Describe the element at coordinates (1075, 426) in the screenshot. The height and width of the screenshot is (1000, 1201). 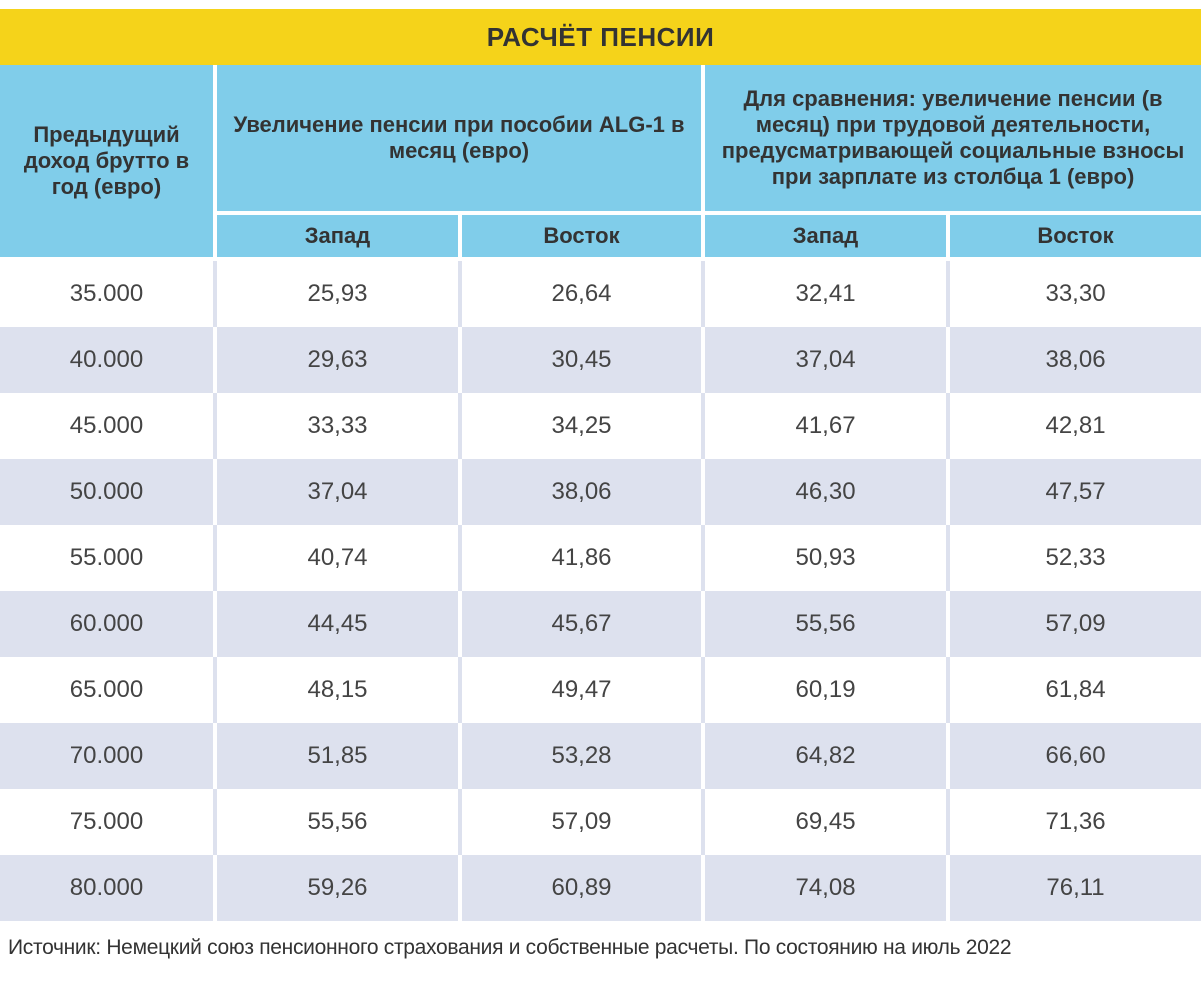
I see `cell-comparison-east: 42,81` at that location.